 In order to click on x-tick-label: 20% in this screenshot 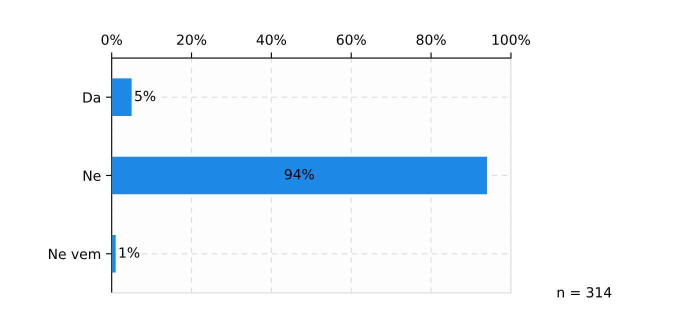, I will do `click(191, 39)`.